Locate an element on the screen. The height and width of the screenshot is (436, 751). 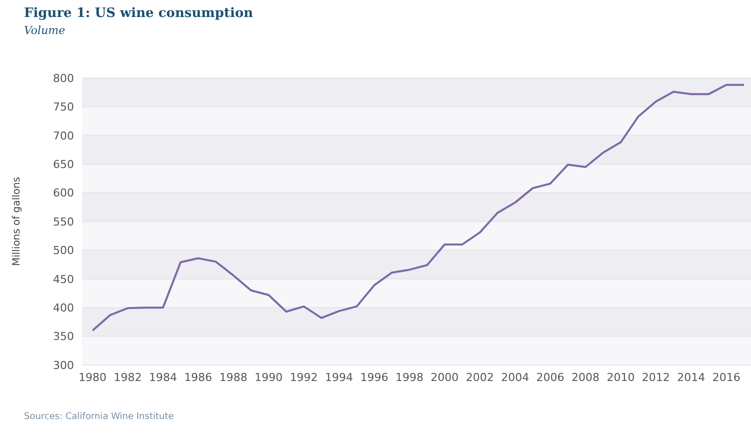
y-tick-label: 750 is located at coordinates (63, 107).